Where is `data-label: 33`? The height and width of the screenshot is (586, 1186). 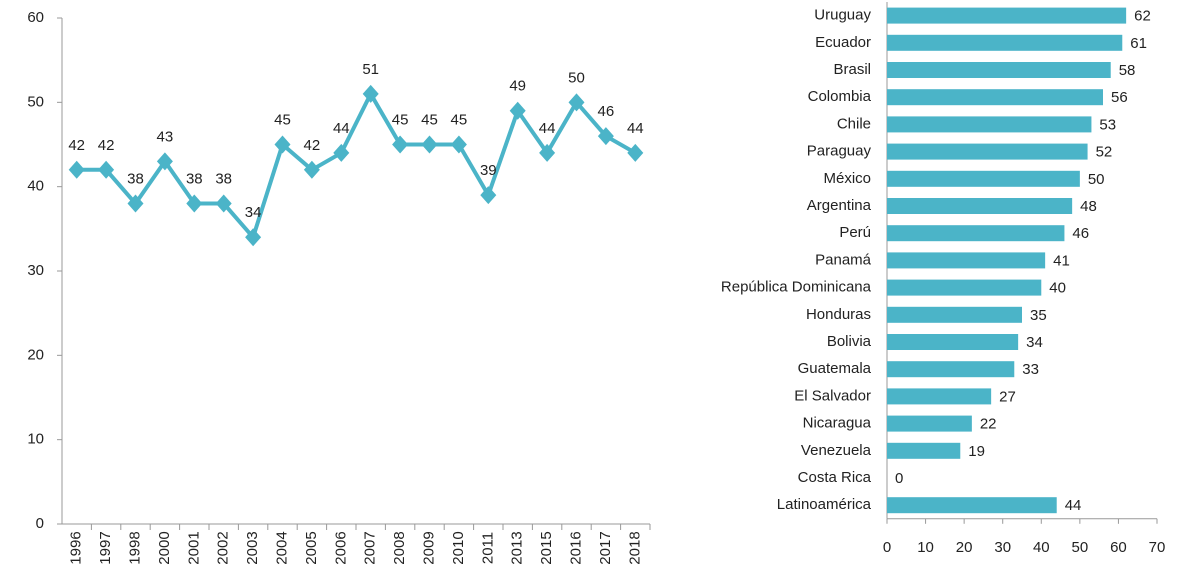
data-label: 33 is located at coordinates (1030, 369).